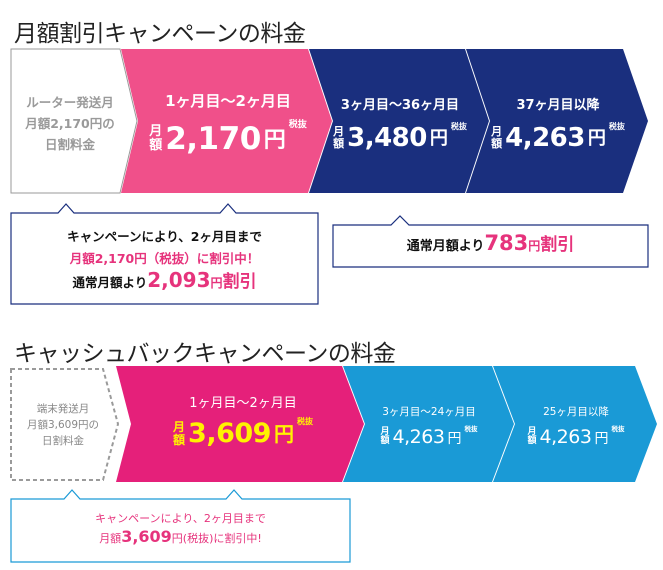 The image size is (663, 570). What do you see at coordinates (387, 138) in the screenshot?
I see `section1-segment2-amount: 3,480` at bounding box center [387, 138].